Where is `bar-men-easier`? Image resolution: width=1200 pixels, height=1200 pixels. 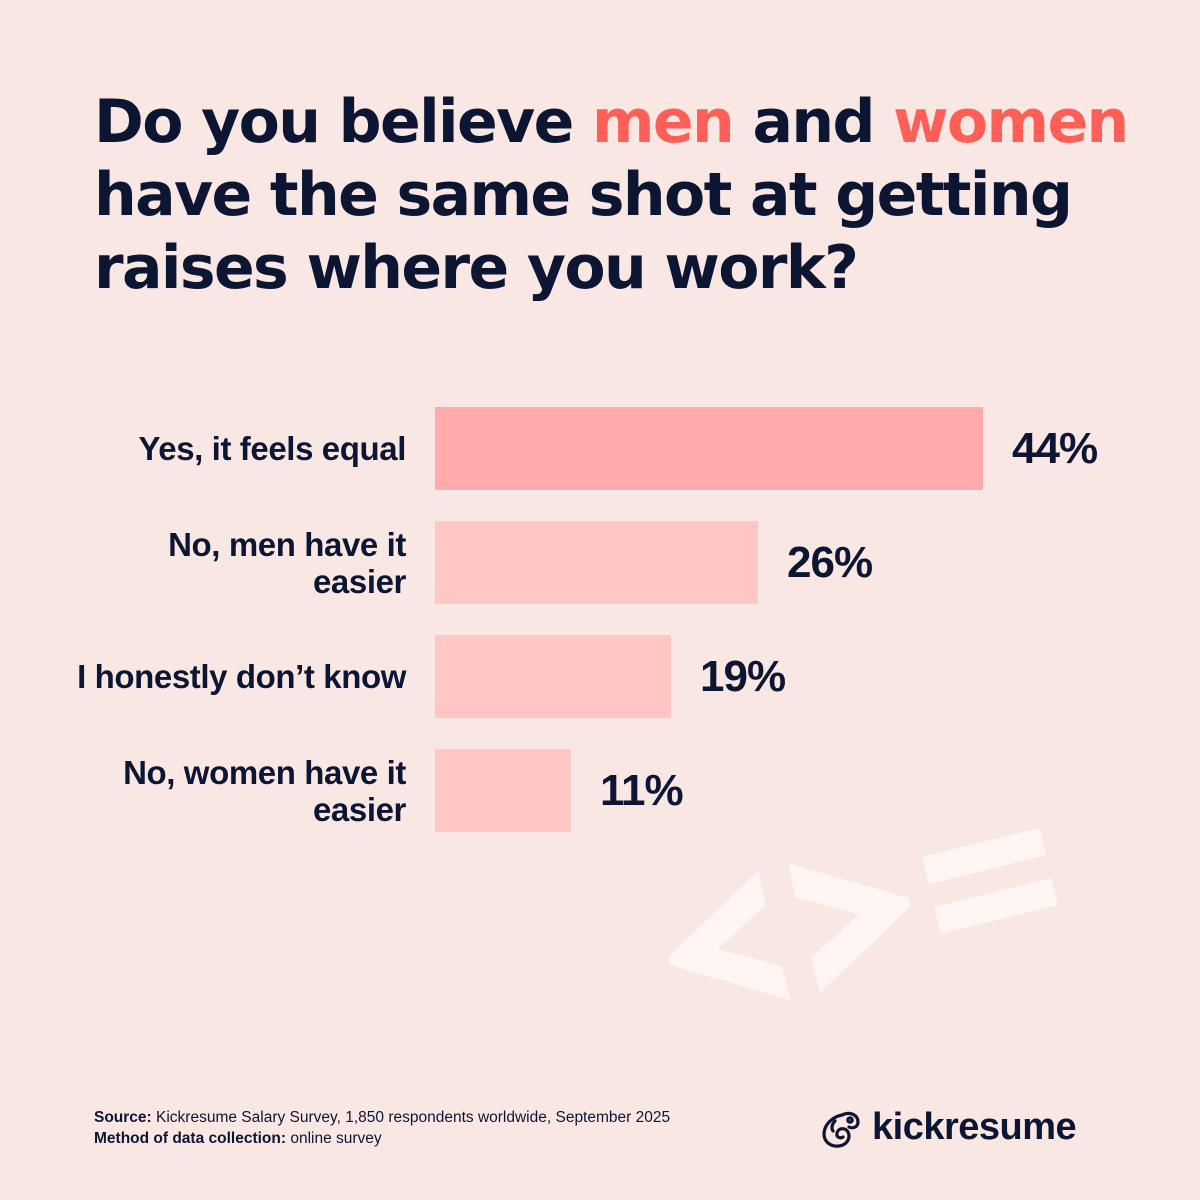
bar-men-easier is located at coordinates (596, 562).